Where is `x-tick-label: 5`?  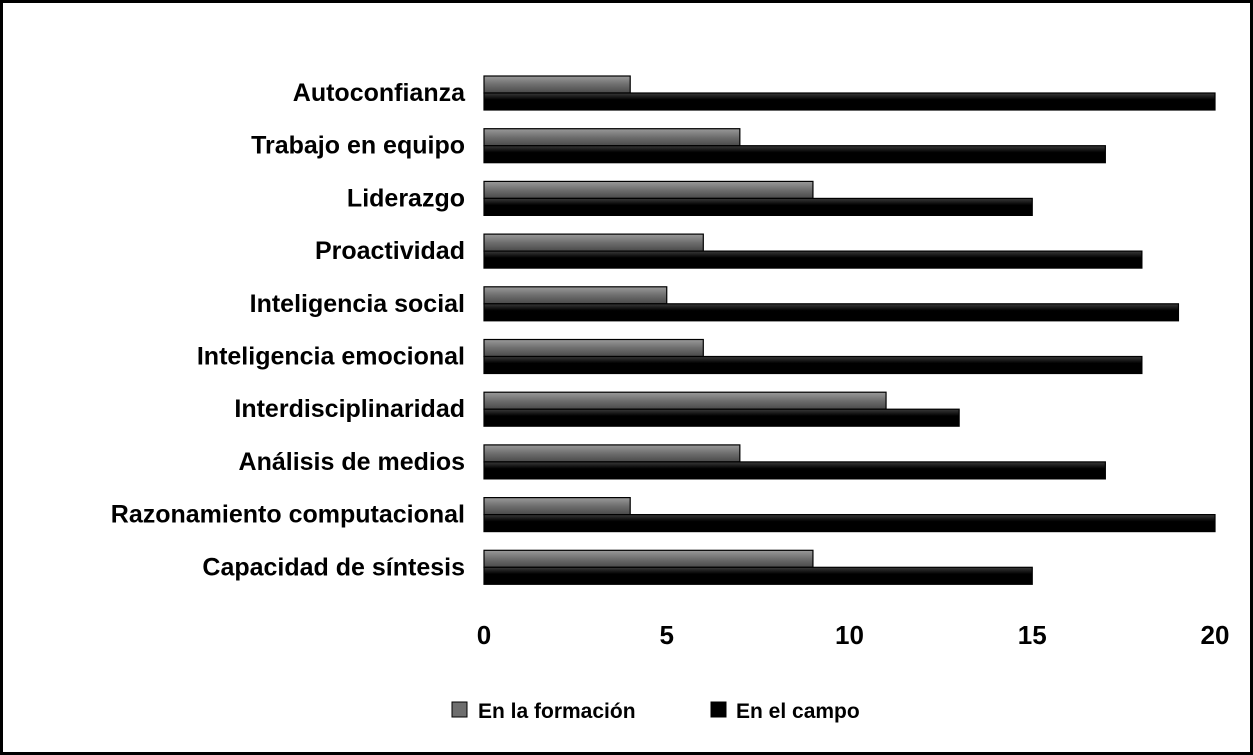
x-tick-label: 5 is located at coordinates (667, 635).